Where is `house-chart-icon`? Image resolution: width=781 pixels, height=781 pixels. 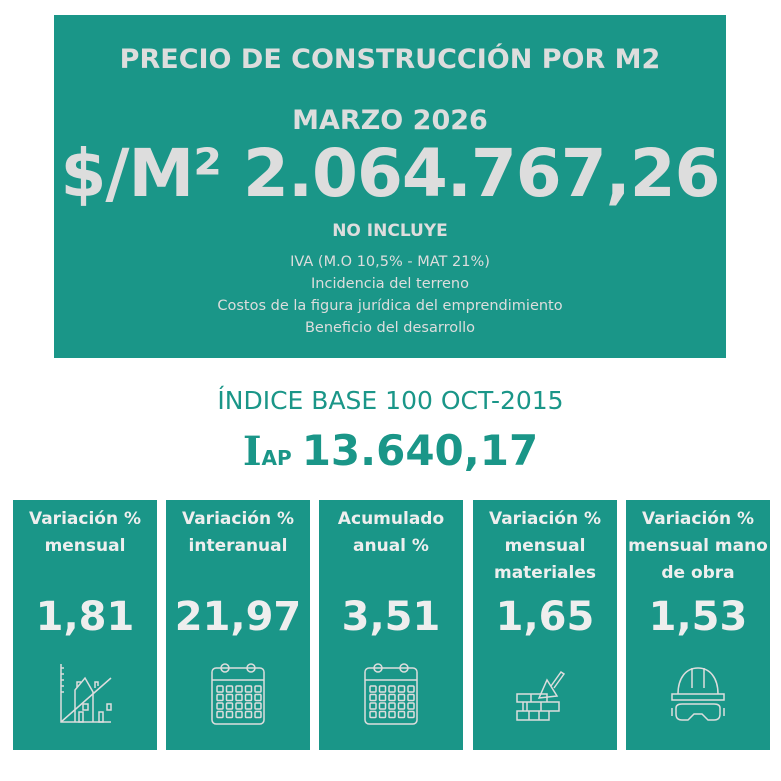
house-chart-icon is located at coordinates (85, 695).